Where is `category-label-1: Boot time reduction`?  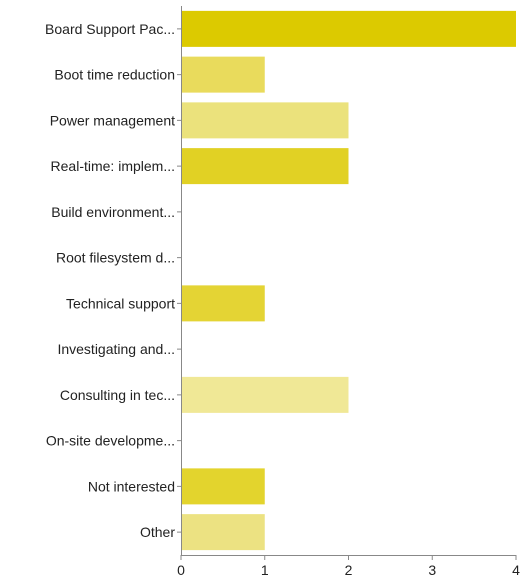
category-label-1: Boot time reduction is located at coordinates (114, 75).